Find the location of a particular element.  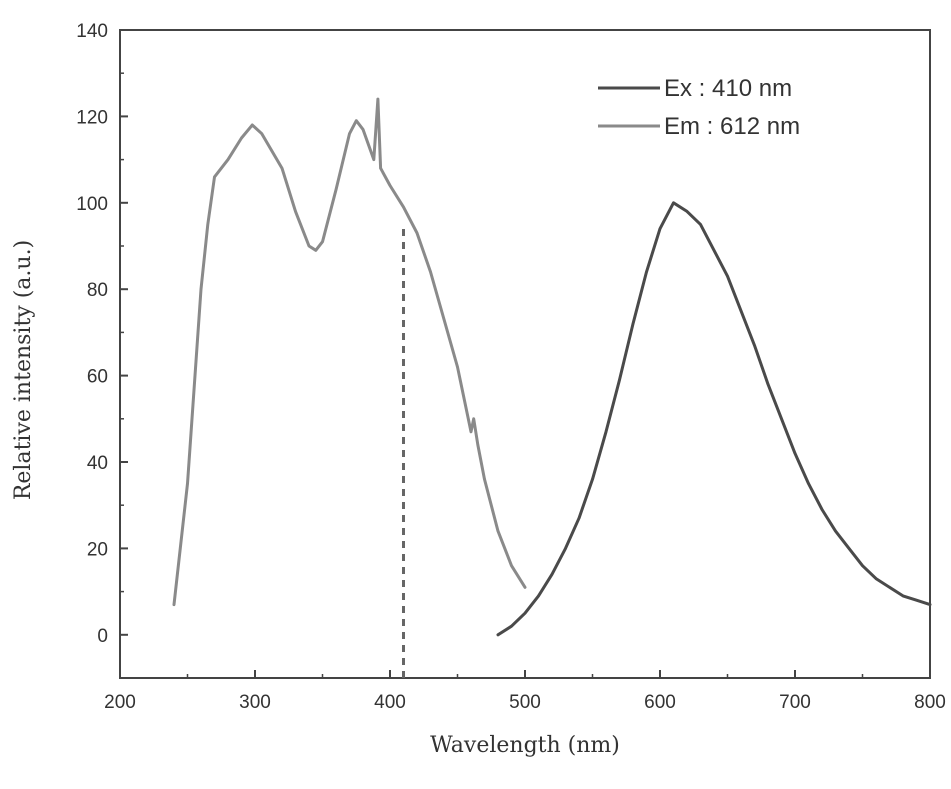

x-tick-label: 700 is located at coordinates (795, 702).